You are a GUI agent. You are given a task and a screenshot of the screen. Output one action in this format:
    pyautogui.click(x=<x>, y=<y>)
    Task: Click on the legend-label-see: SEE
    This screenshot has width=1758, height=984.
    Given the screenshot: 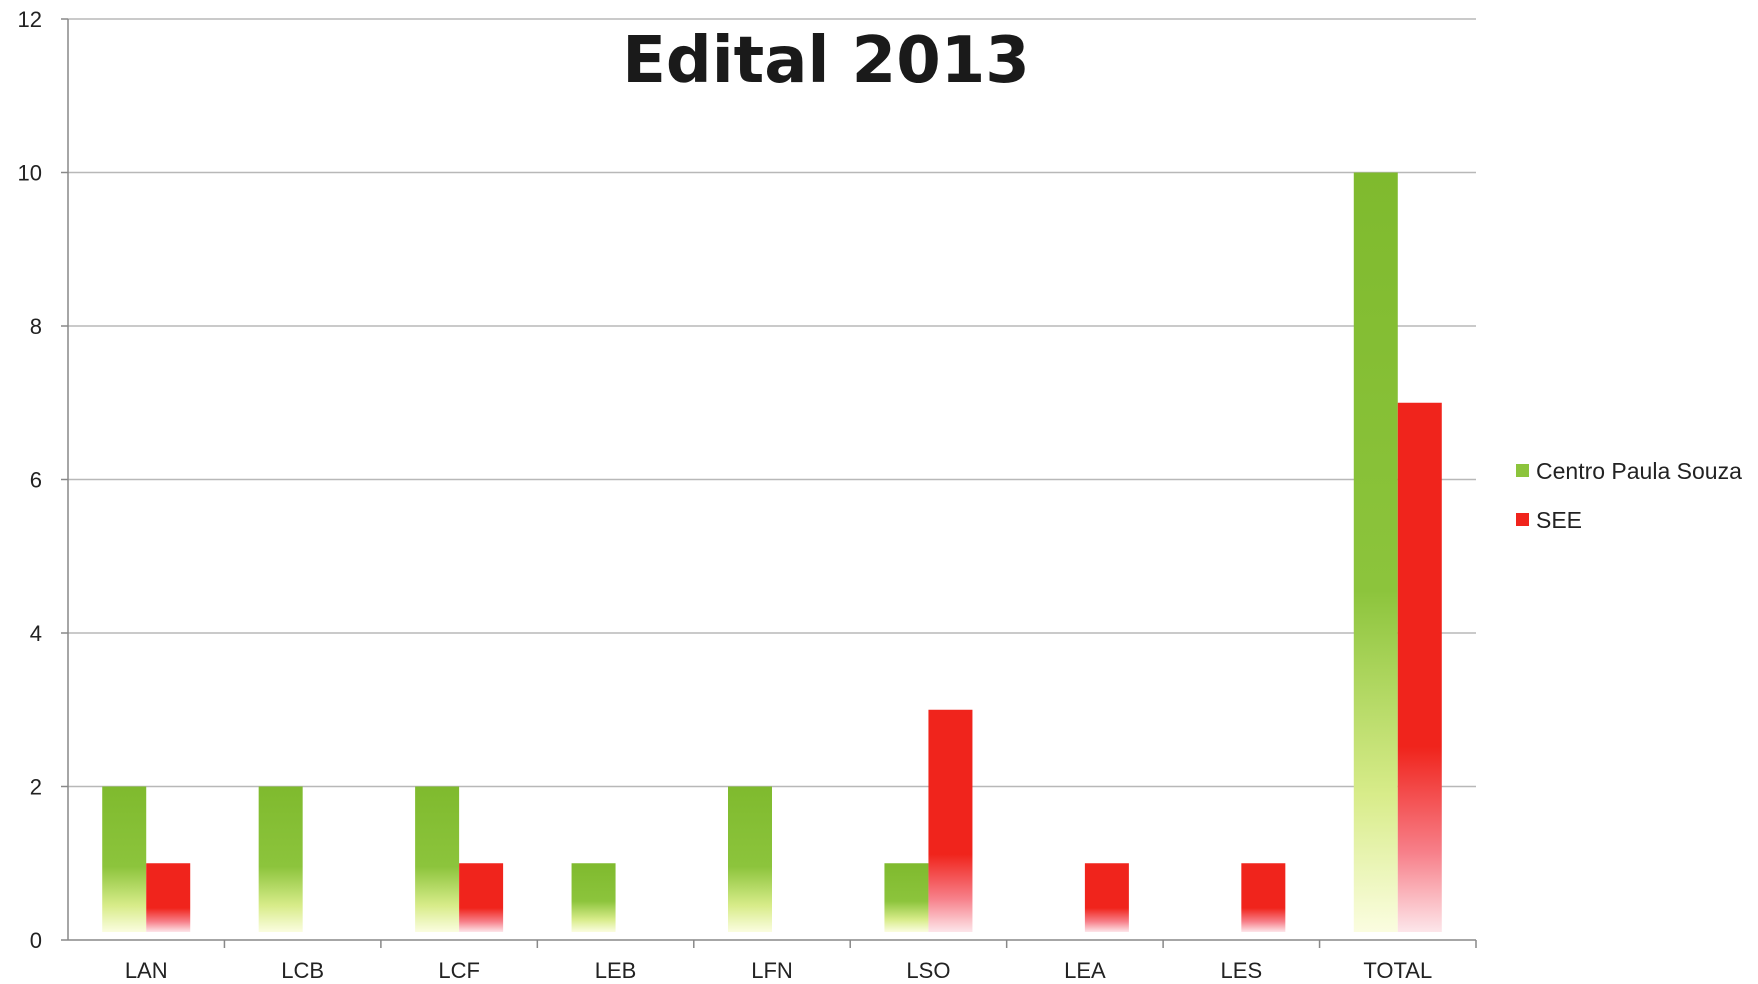 What is the action you would take?
    pyautogui.click(x=1559, y=520)
    